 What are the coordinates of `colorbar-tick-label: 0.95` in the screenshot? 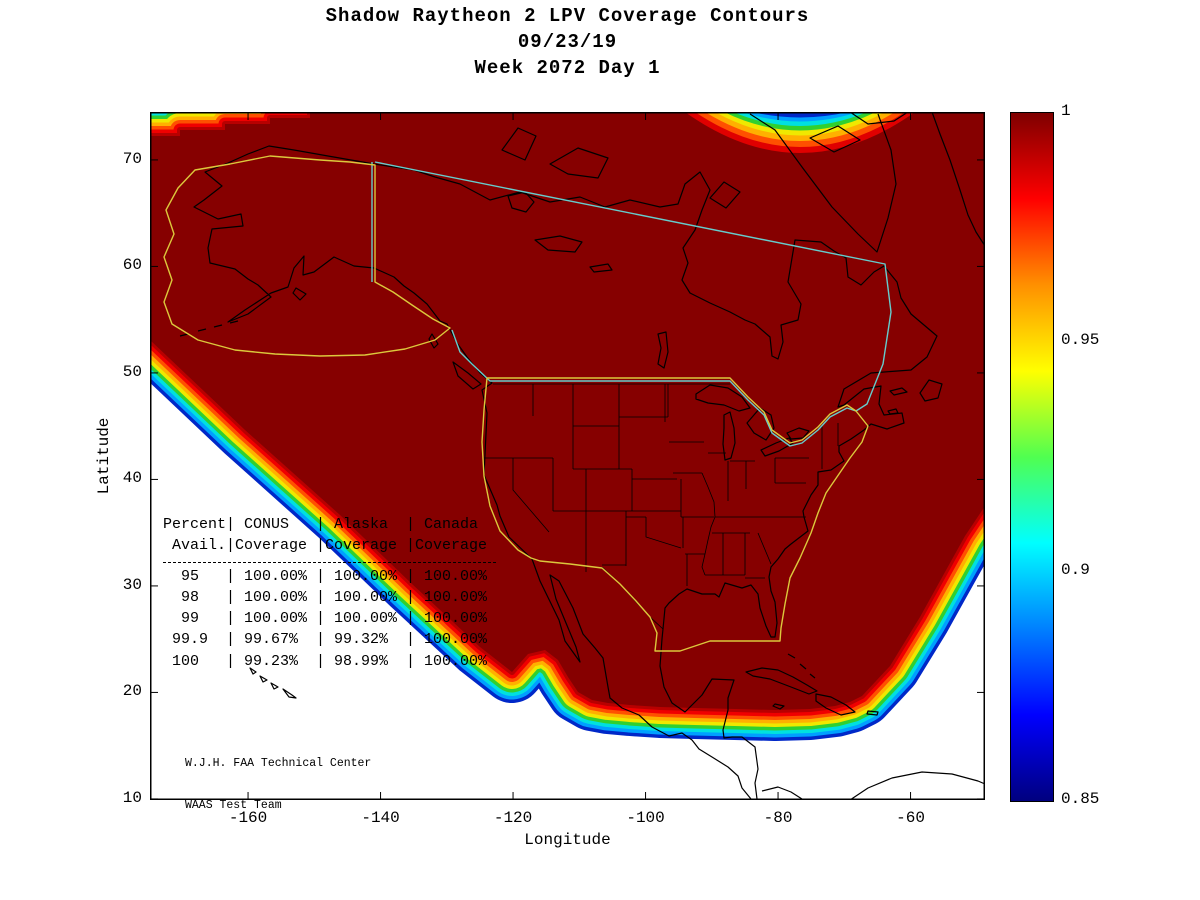 It's located at (1080, 340).